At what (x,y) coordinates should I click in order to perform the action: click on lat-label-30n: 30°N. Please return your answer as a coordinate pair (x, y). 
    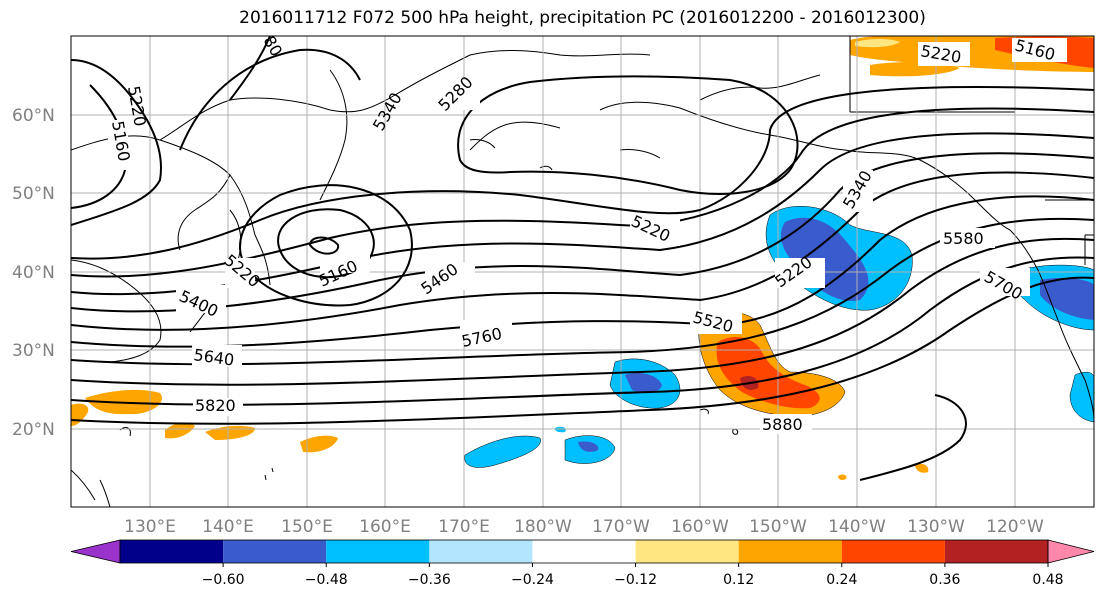
    Looking at the image, I should click on (33, 351).